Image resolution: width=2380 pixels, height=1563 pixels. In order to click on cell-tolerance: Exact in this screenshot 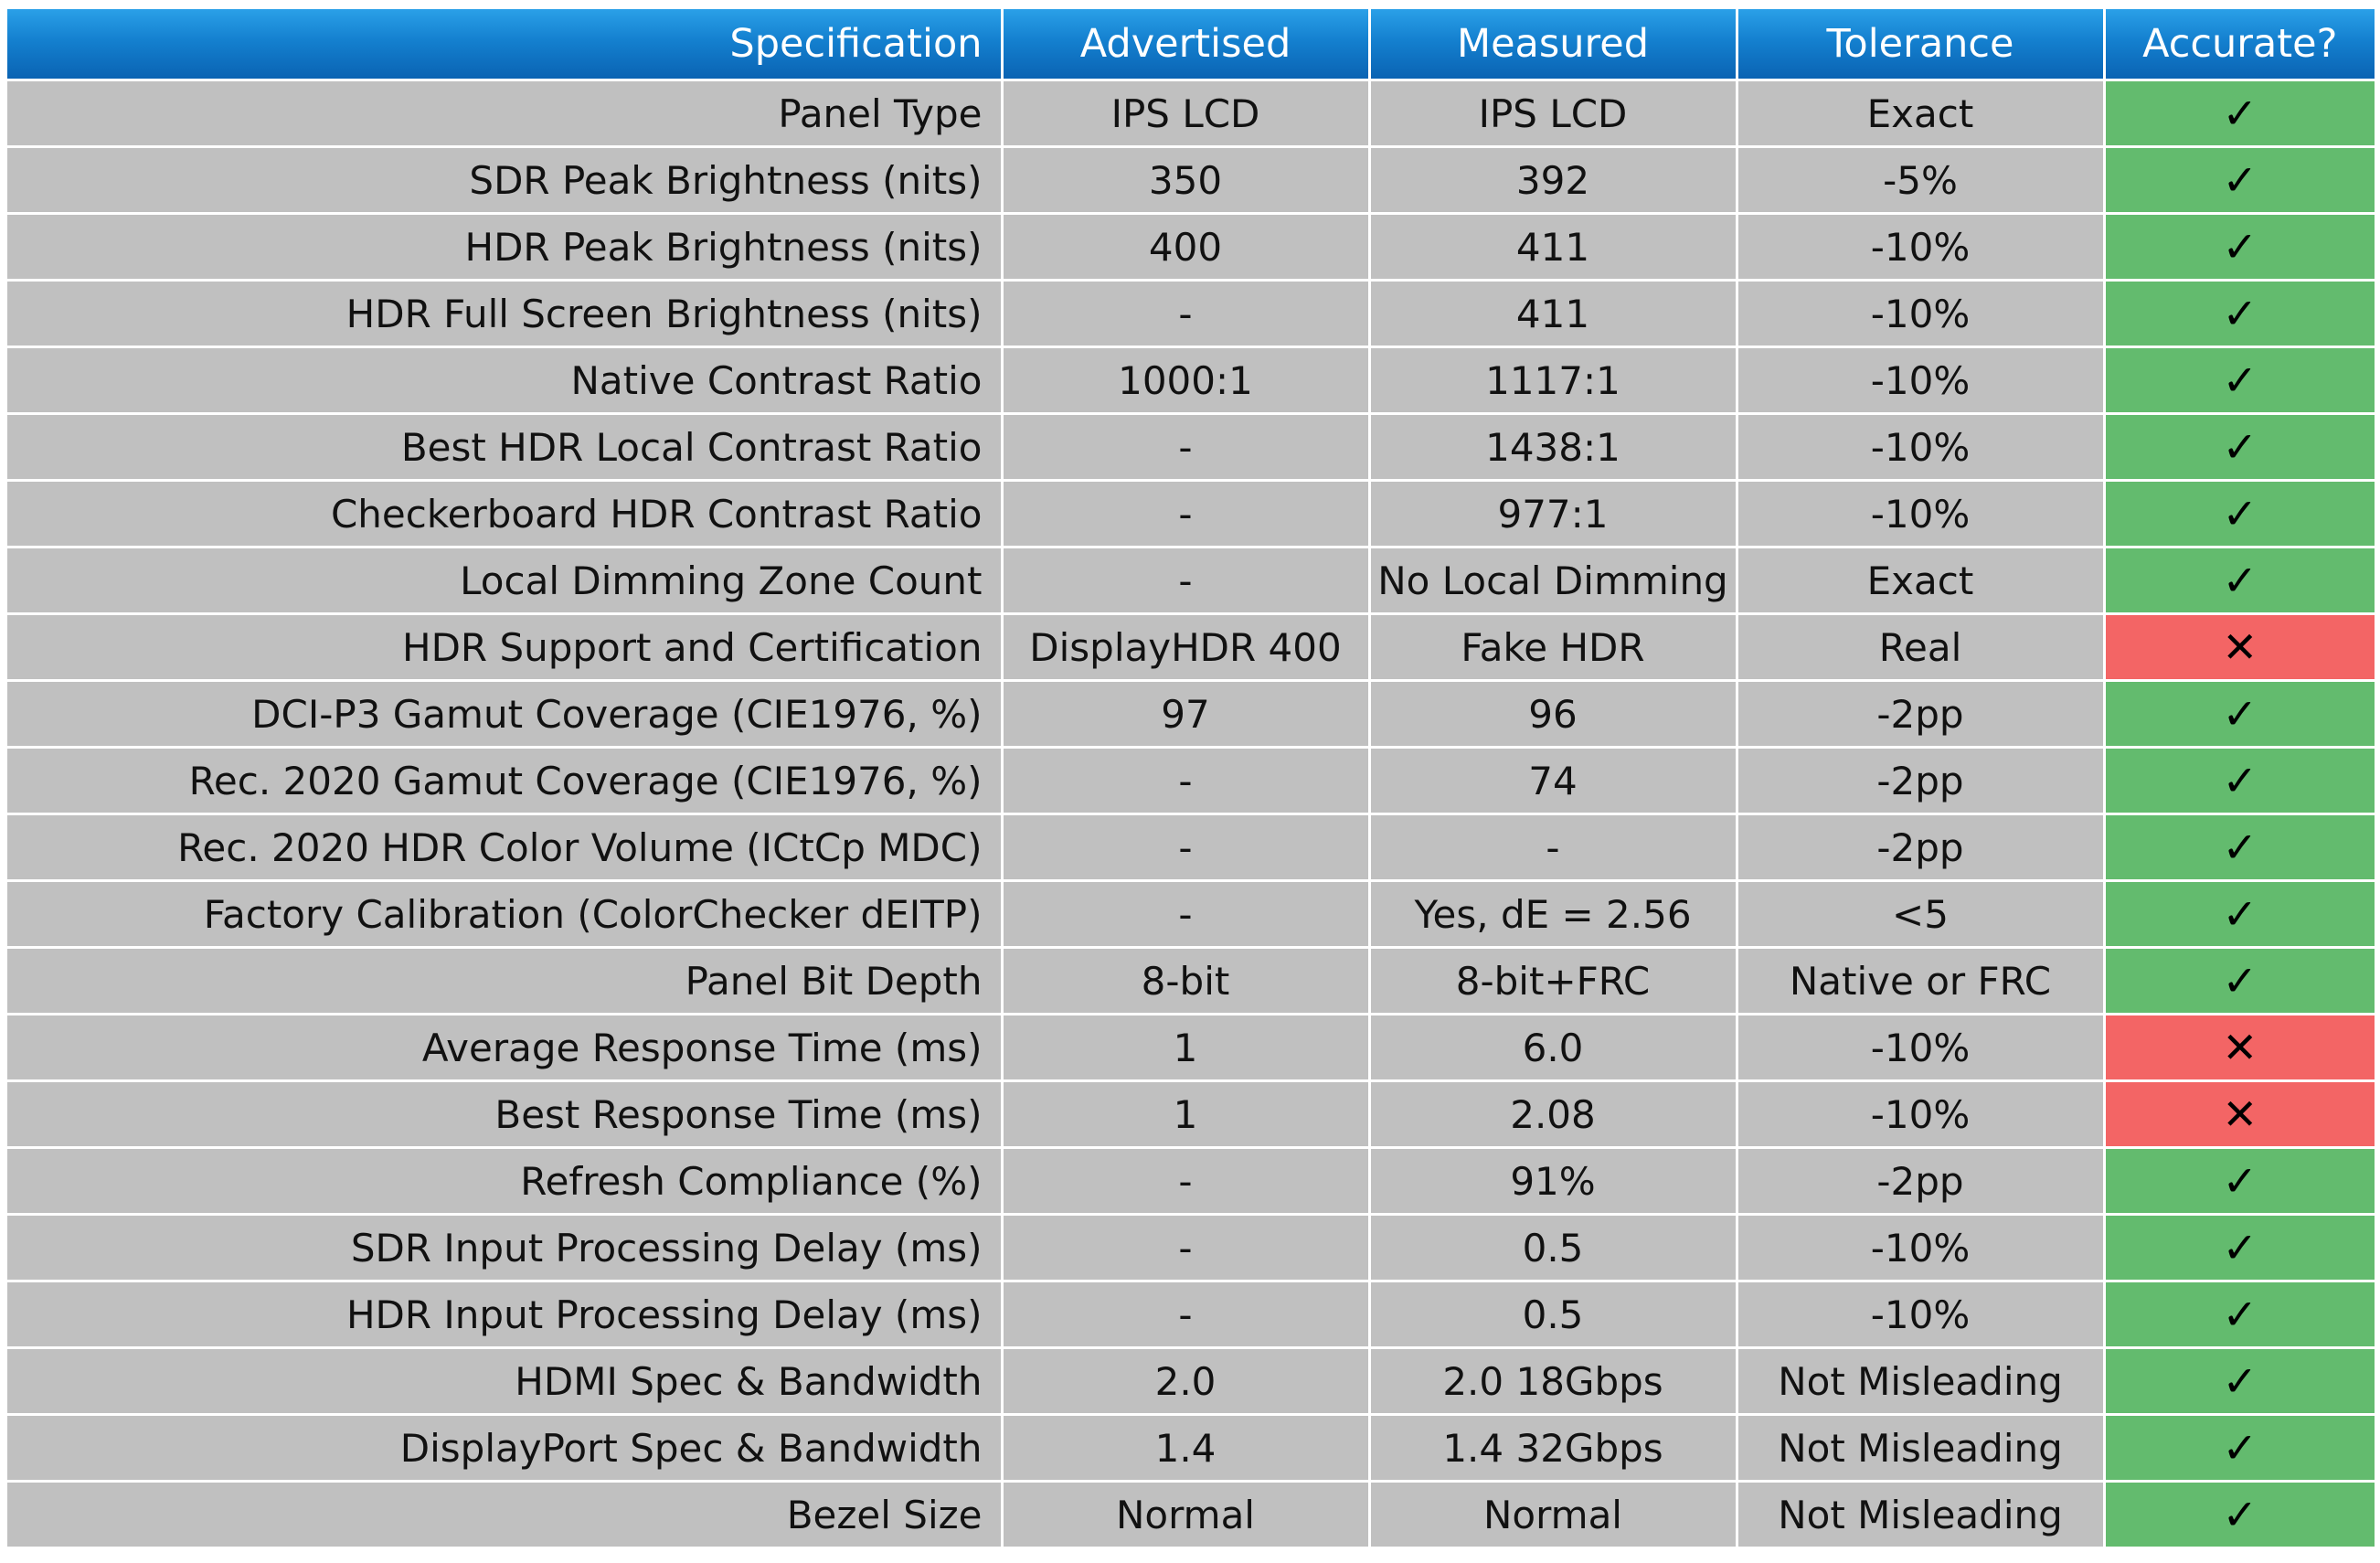, I will do `click(1921, 581)`.